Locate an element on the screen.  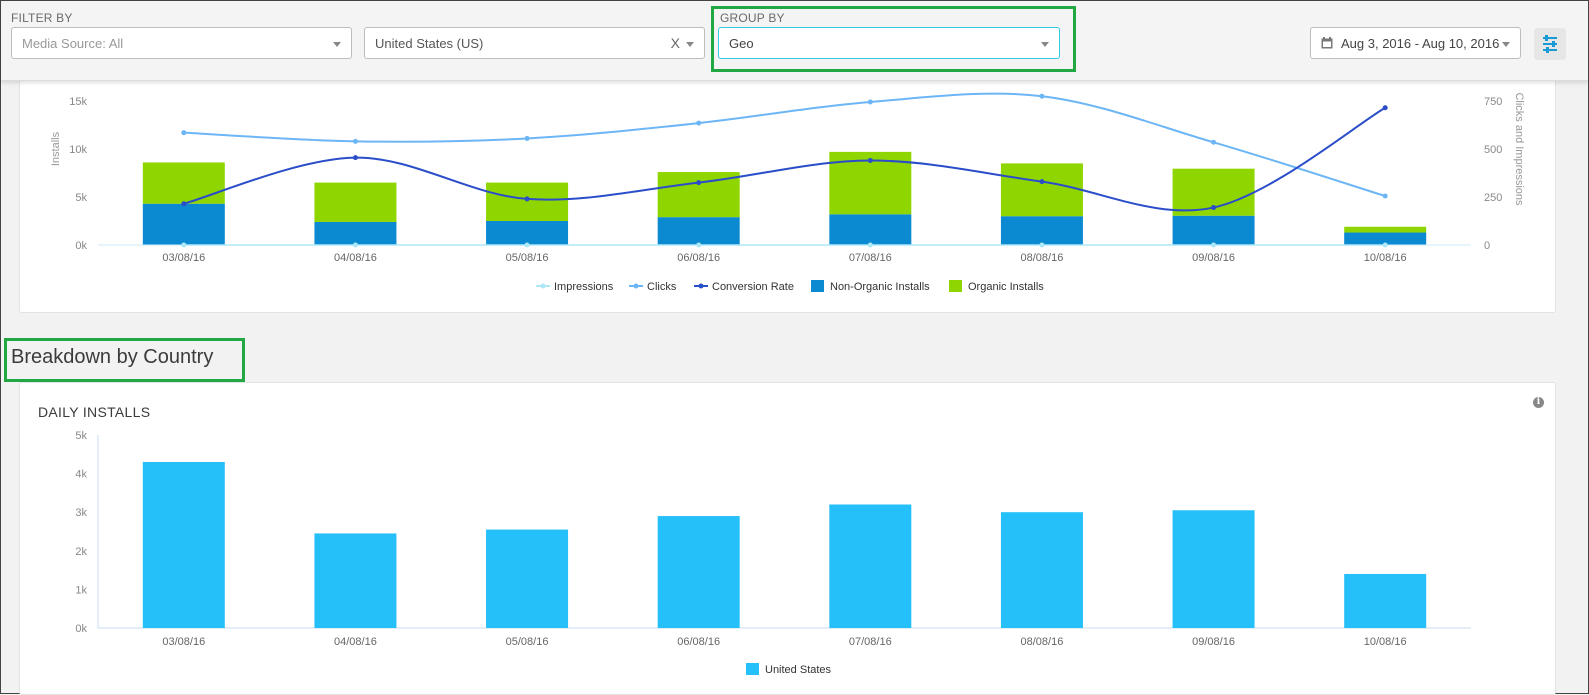
date-range-picker: Aug 3, 2016 - Aug 10, 2016 is located at coordinates (1415, 43).